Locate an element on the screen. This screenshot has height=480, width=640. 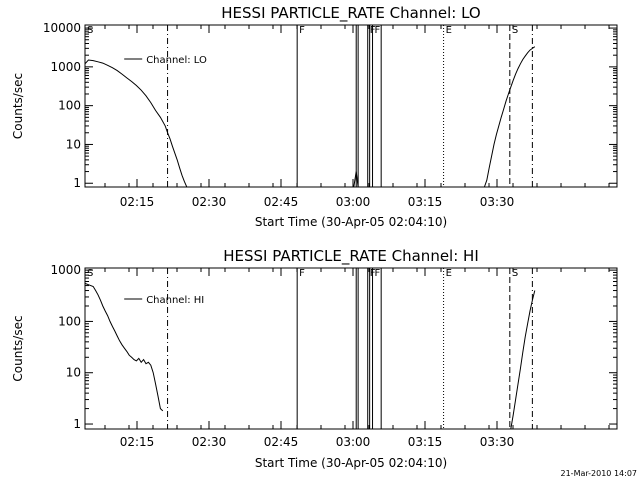
legend-label: Channel: LO is located at coordinates (176, 60).